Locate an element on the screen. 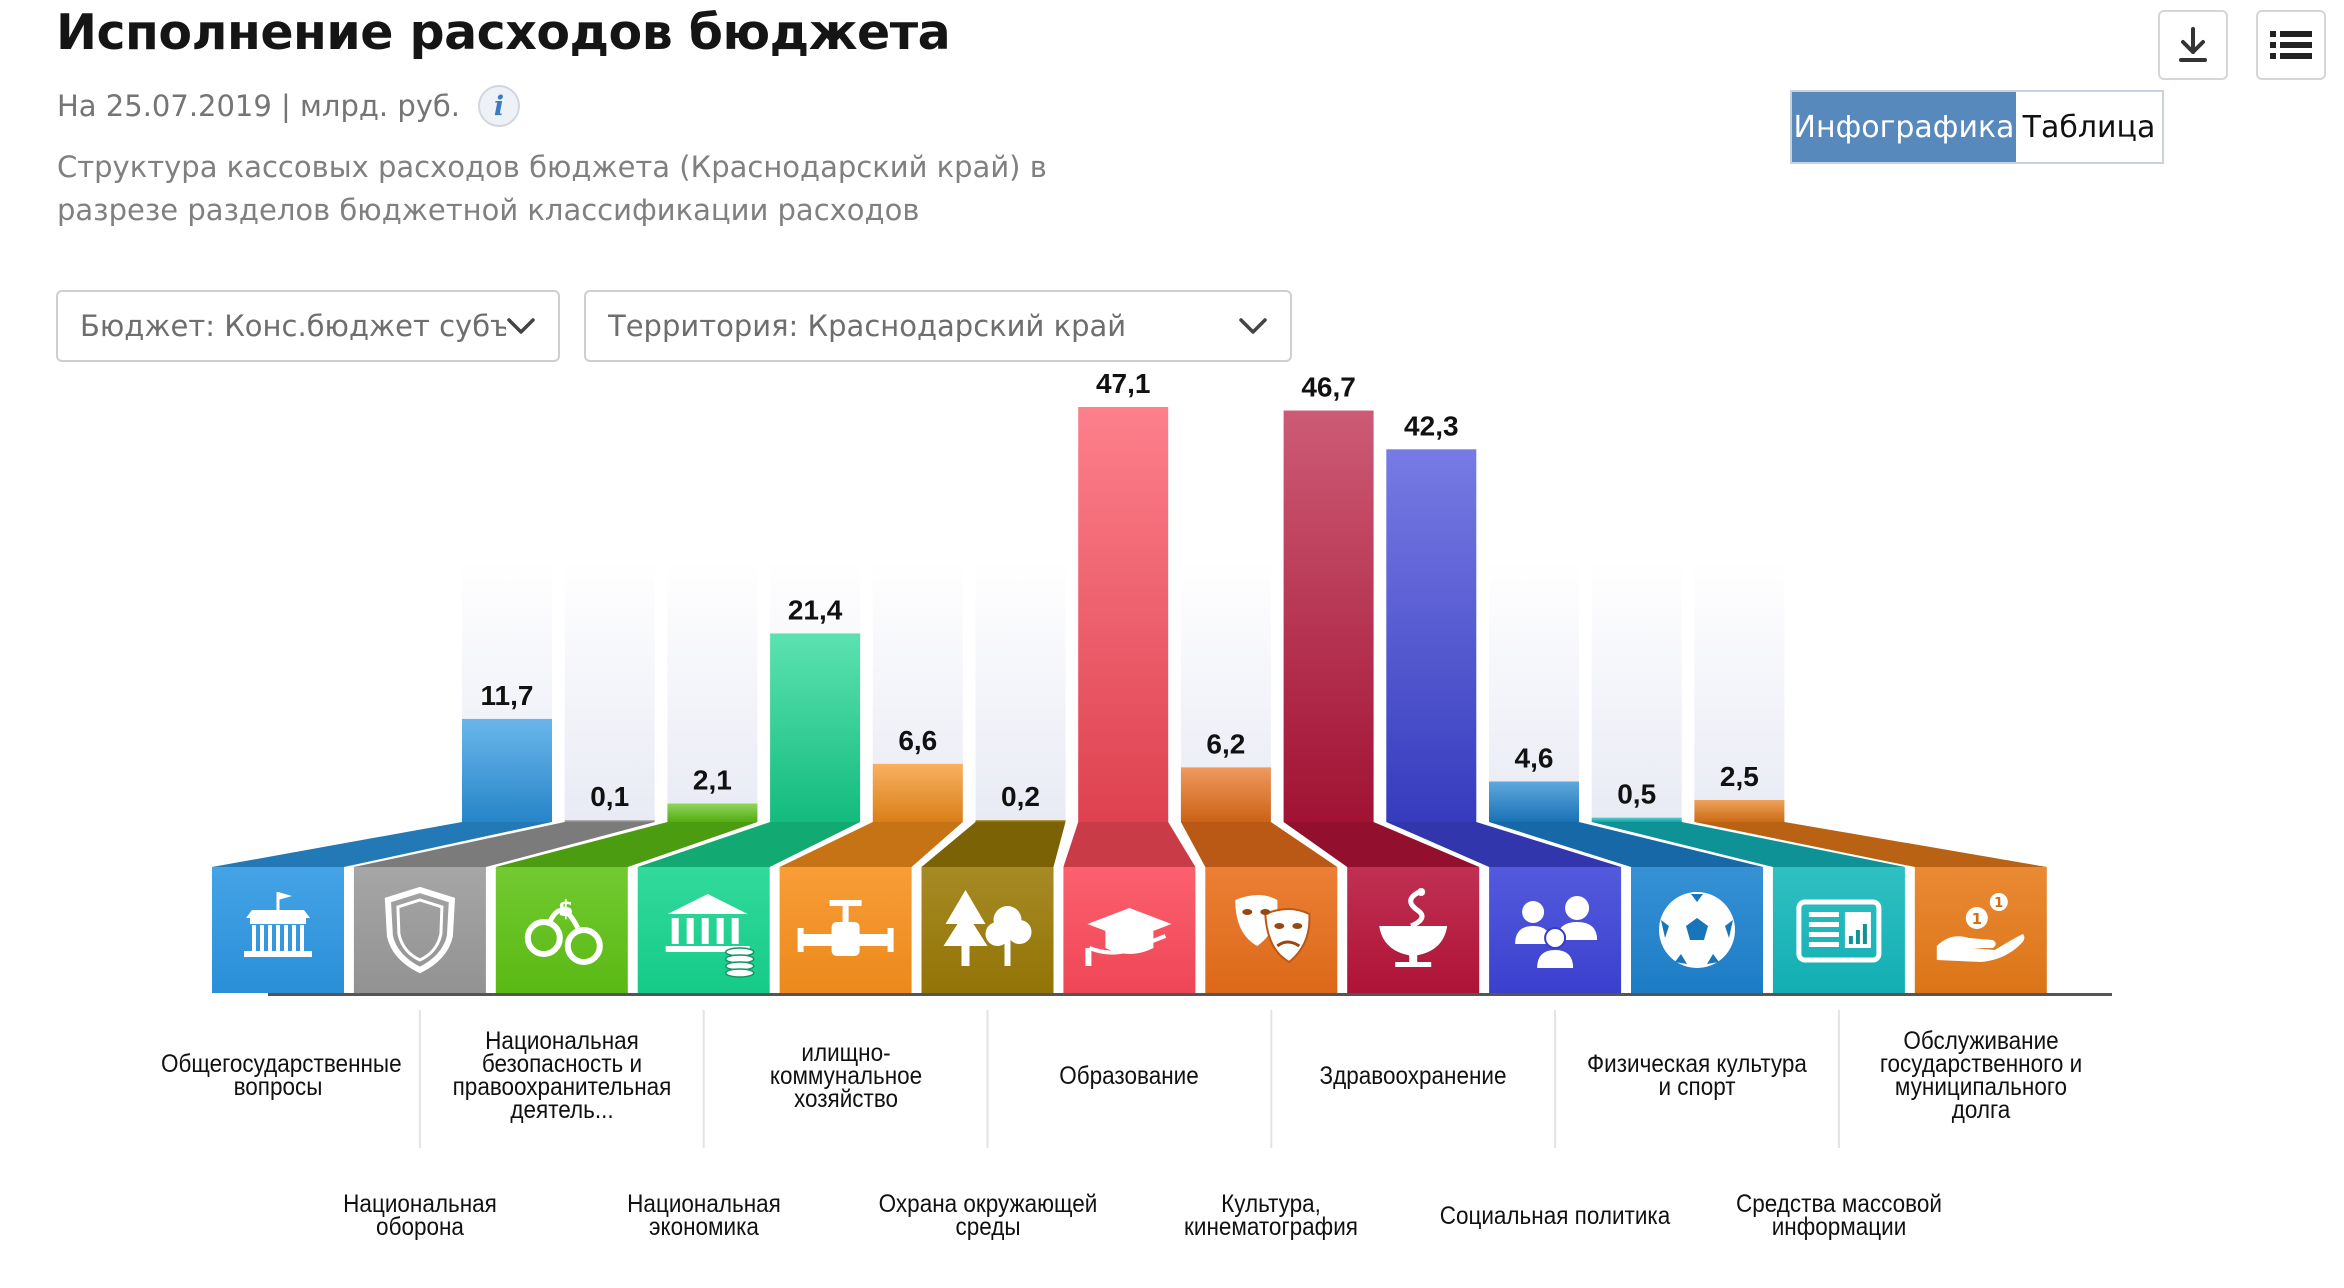 The height and width of the screenshot is (1288, 2344). download-icon is located at coordinates (2193, 44).